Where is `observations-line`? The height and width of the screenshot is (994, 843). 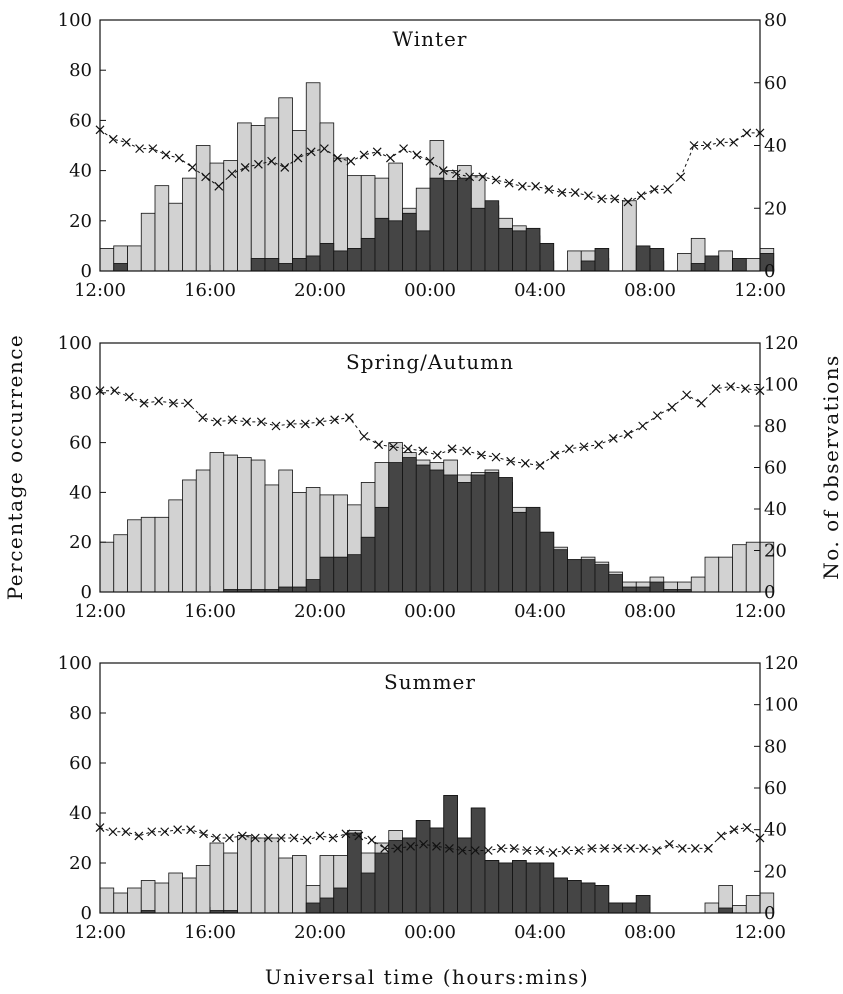
observations-line is located at coordinates (429, 166).